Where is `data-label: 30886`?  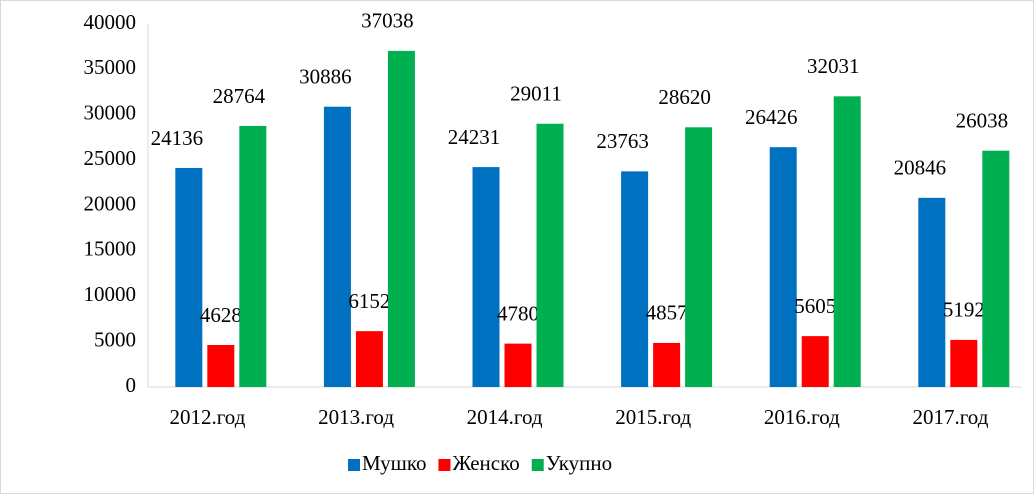 data-label: 30886 is located at coordinates (325, 77).